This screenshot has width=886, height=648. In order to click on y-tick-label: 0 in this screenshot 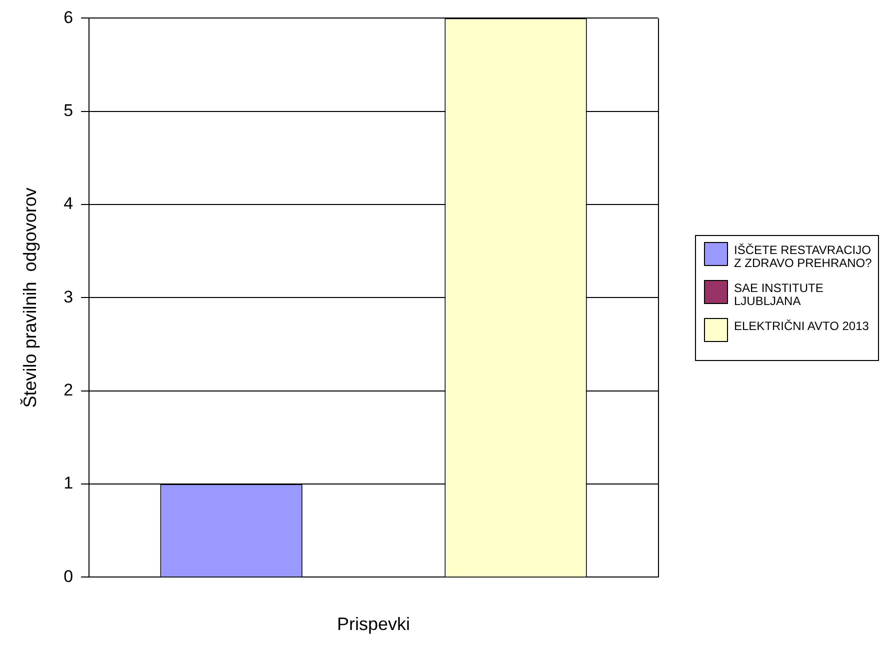, I will do `click(69, 576)`.